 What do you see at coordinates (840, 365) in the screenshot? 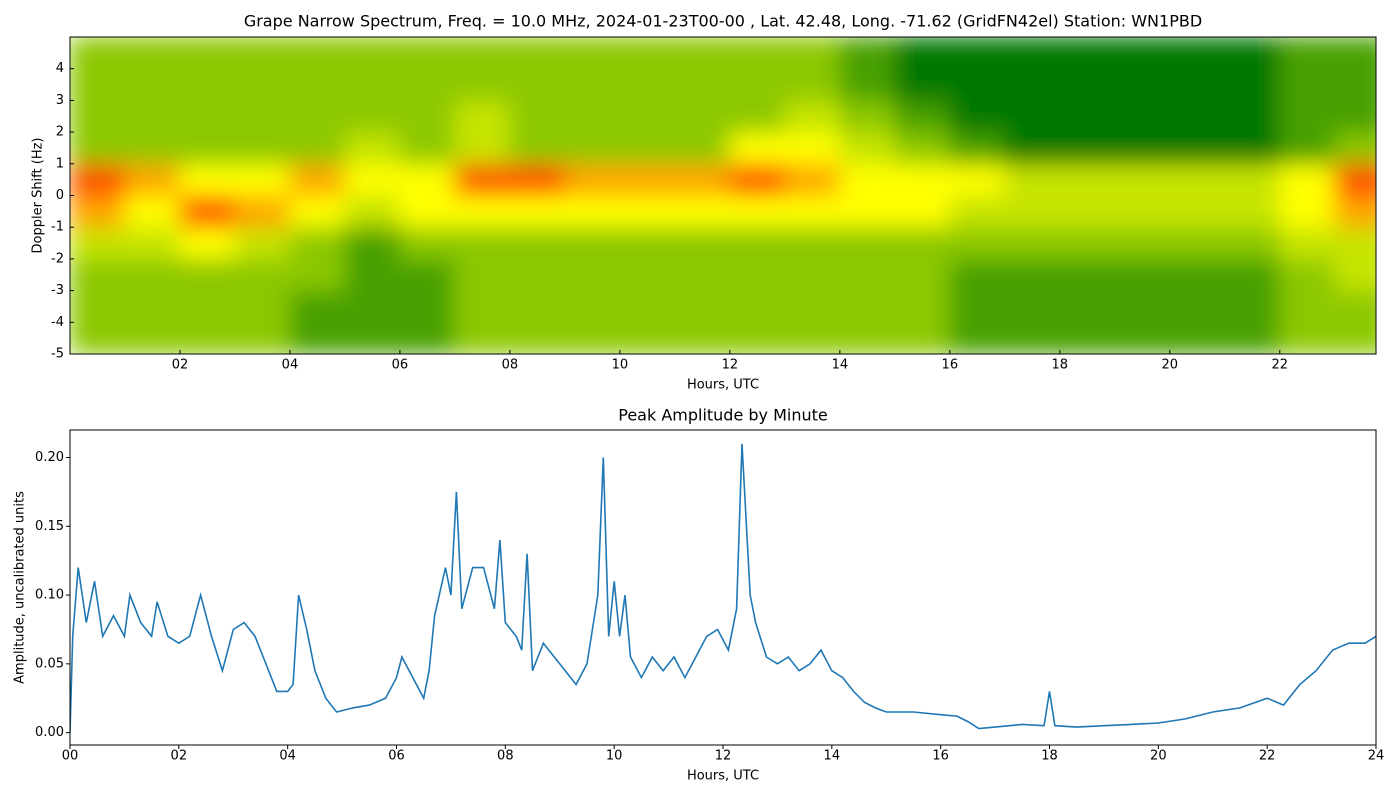
I see `x-tick-label: 14` at bounding box center [840, 365].